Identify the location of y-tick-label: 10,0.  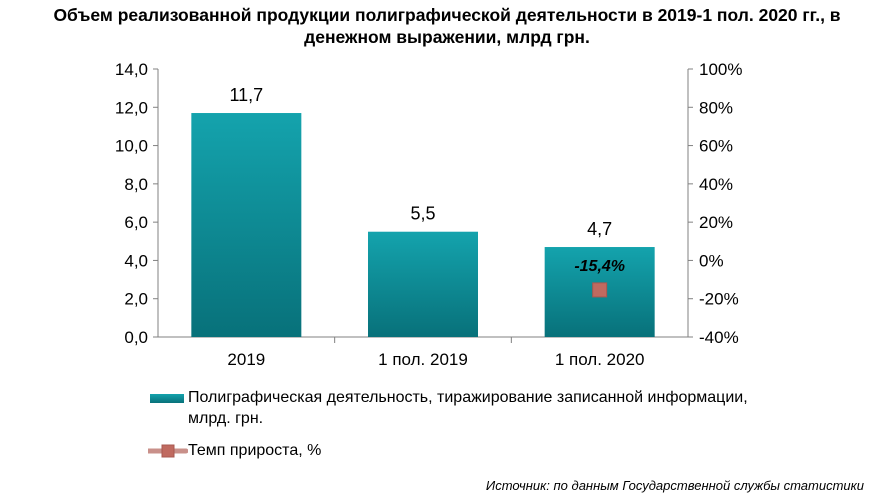
(131, 146).